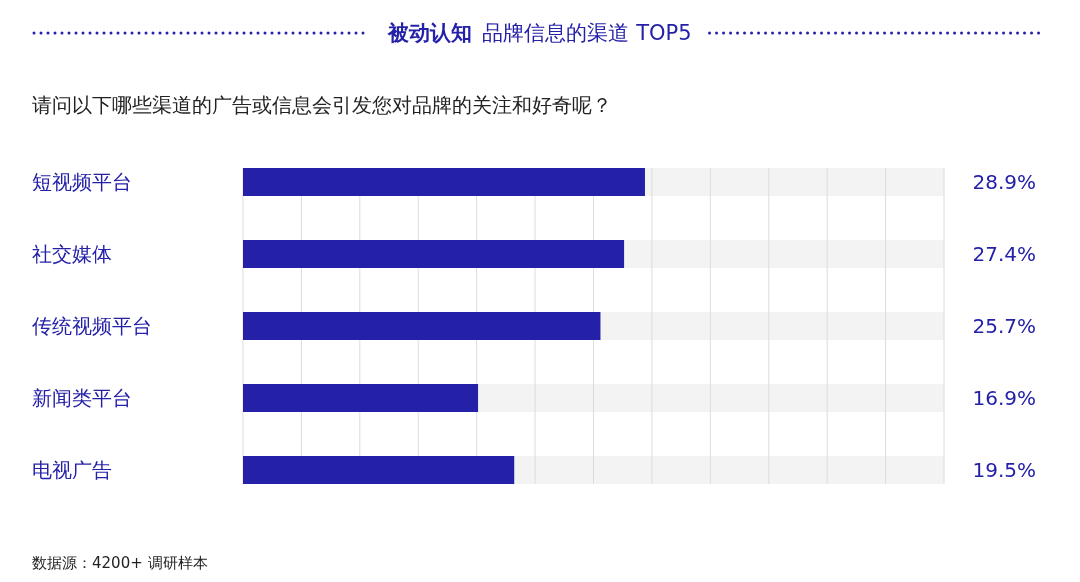  Describe the element at coordinates (540, 33) in the screenshot. I see `title: 被动认知 品牌信息的渠道 TOP5` at that location.